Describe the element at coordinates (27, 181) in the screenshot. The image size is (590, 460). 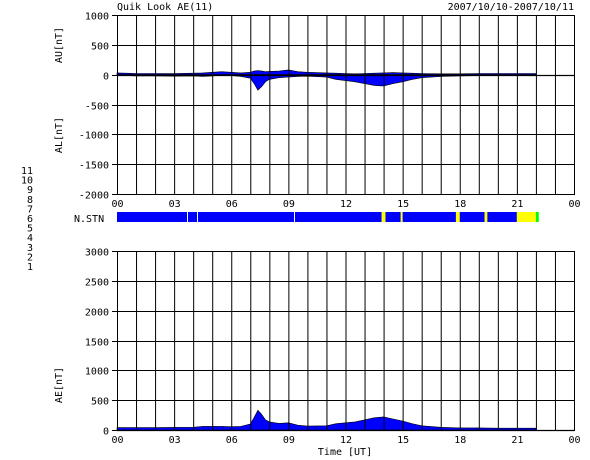
I see `legend-station-10: 10` at that location.